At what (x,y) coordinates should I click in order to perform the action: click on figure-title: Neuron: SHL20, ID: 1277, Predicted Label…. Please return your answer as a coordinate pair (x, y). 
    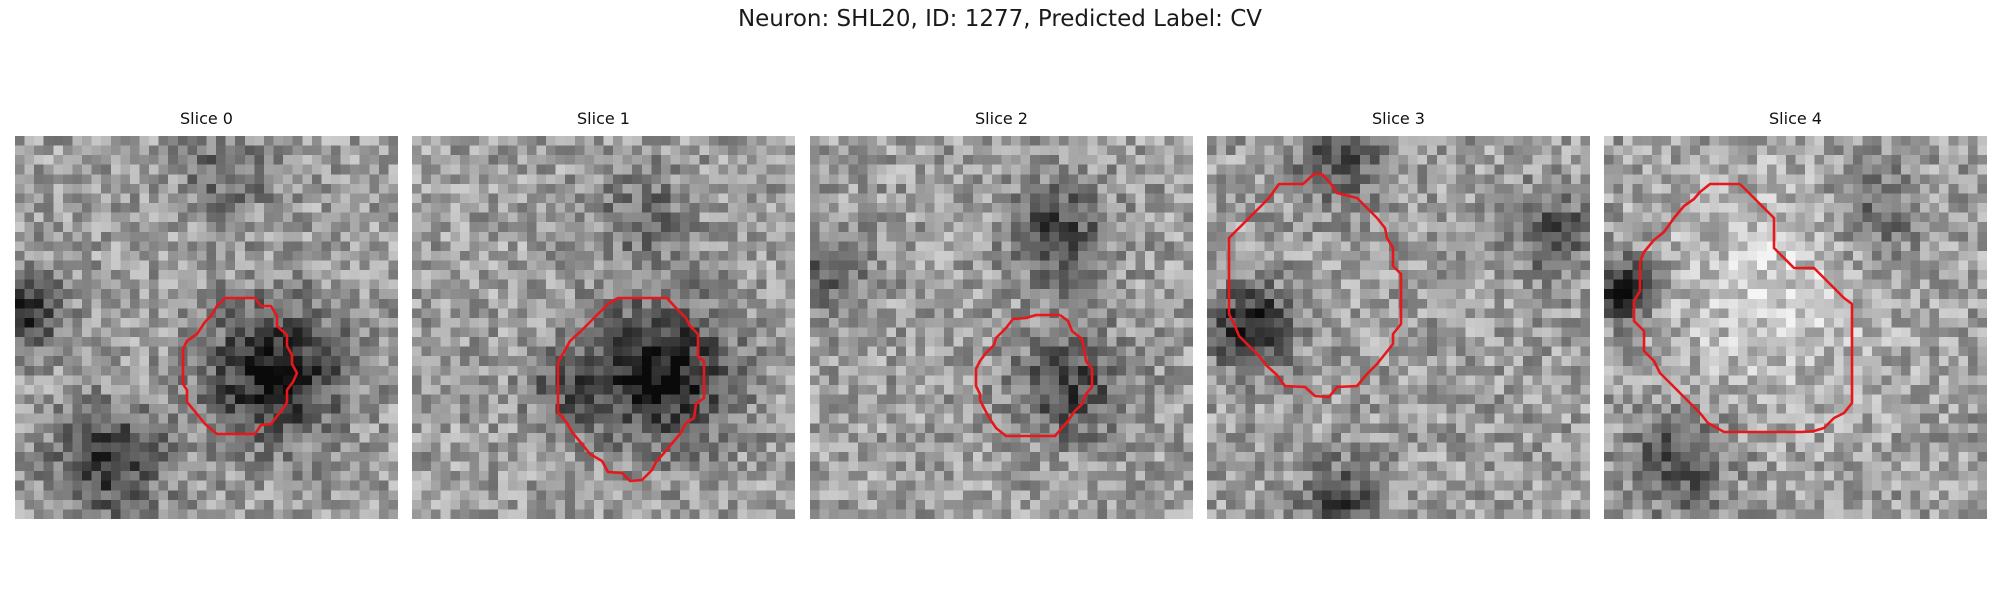
    Looking at the image, I should click on (1000, 19).